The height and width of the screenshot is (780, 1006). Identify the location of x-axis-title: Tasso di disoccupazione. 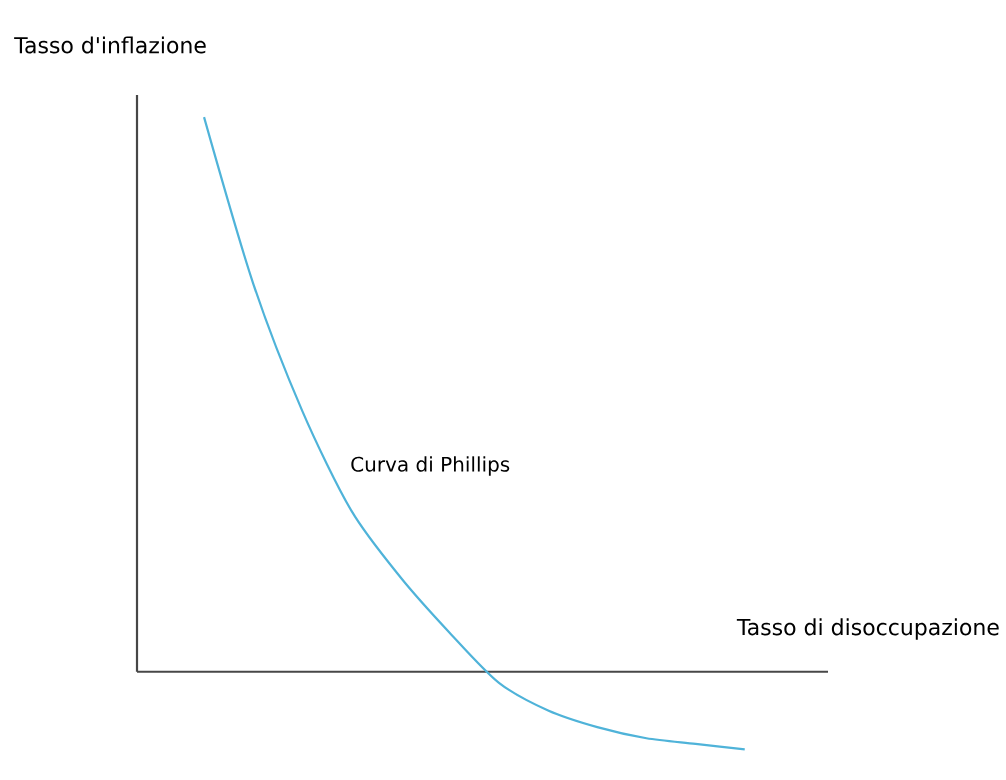
(867, 629).